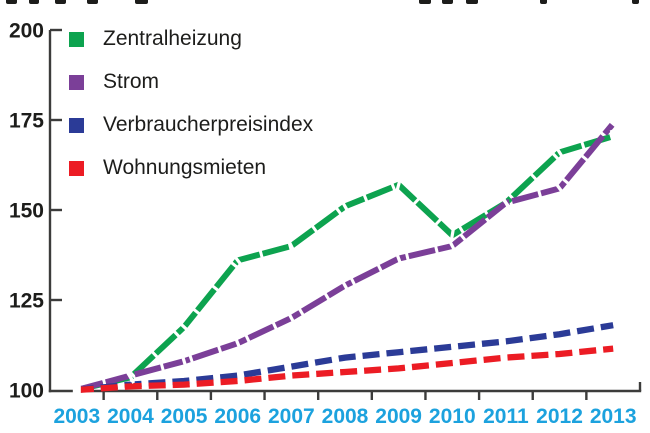  I want to click on series-line-wohnungsmieten, so click(345, 369).